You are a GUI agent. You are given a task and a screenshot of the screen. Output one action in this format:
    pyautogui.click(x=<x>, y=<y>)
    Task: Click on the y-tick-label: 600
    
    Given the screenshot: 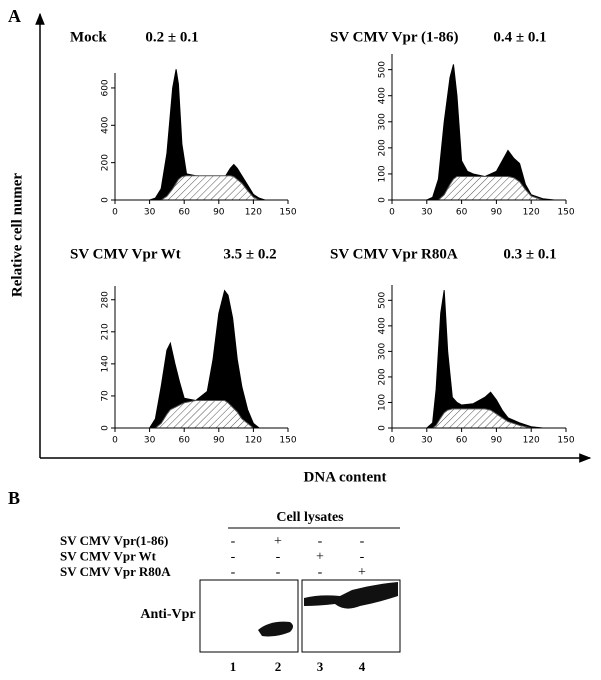 What is the action you would take?
    pyautogui.click(x=106, y=87)
    